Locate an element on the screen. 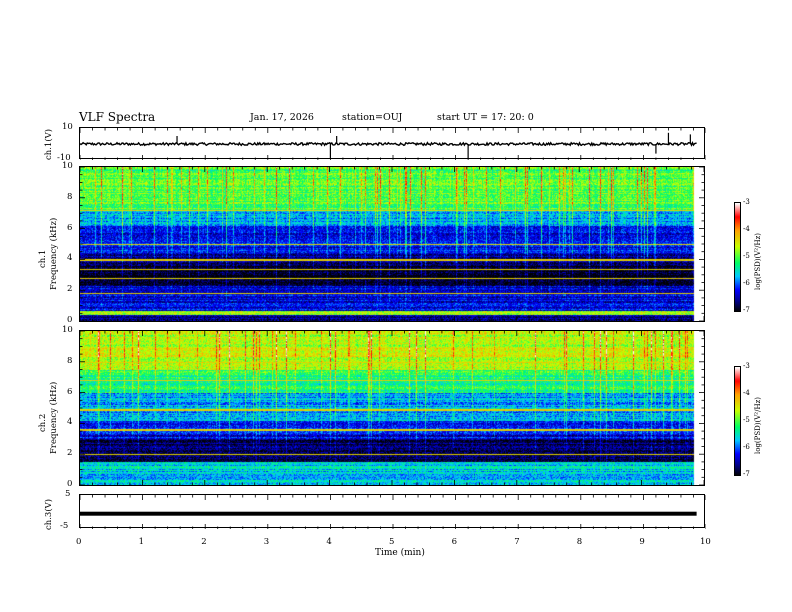 This screenshot has width=792, height=612. ch2-colorbar-label: log(PSD)(V²/Hz) is located at coordinates (758, 425).